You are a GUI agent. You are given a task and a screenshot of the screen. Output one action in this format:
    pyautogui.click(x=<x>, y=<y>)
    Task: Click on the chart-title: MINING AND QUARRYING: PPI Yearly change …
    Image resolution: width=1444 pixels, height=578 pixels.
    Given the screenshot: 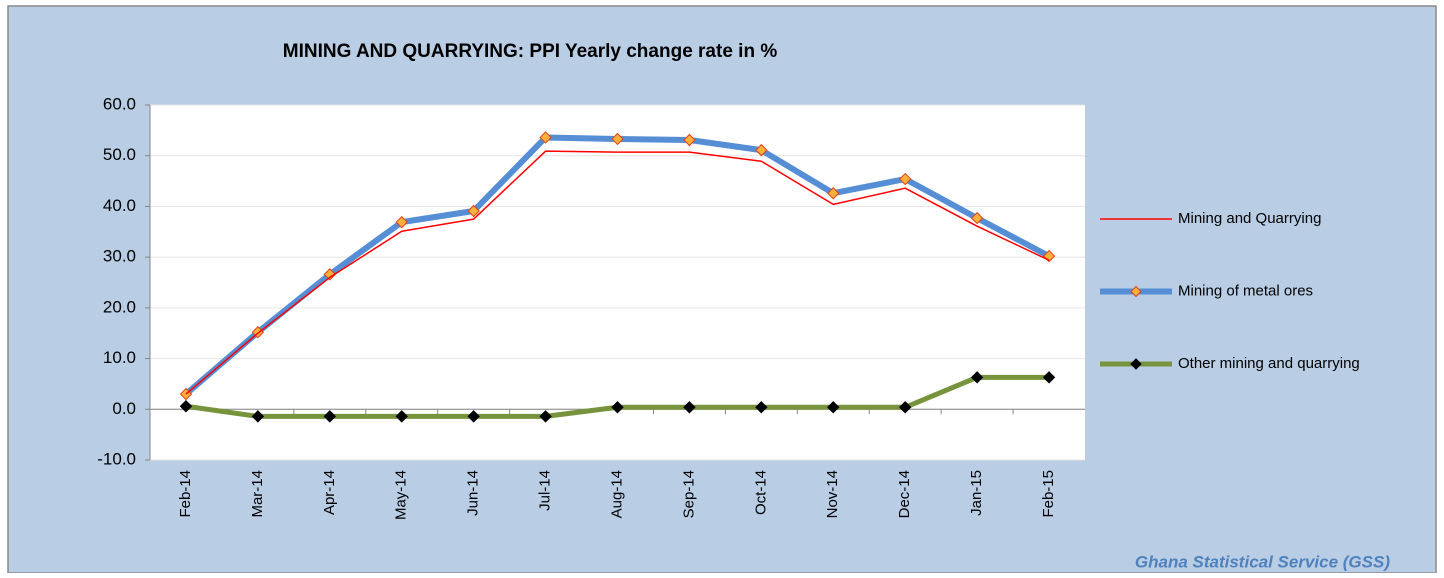 What is the action you would take?
    pyautogui.click(x=530, y=51)
    